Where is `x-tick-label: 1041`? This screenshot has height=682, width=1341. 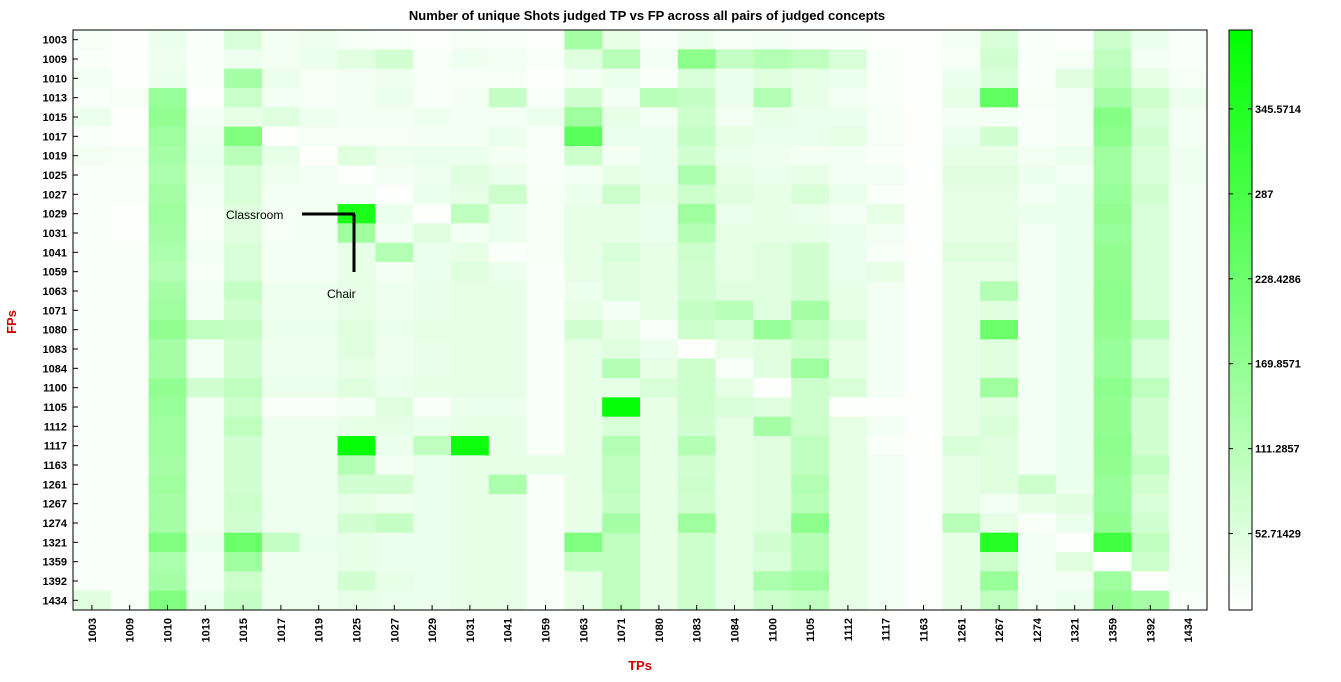
x-tick-label: 1041 is located at coordinates (509, 630).